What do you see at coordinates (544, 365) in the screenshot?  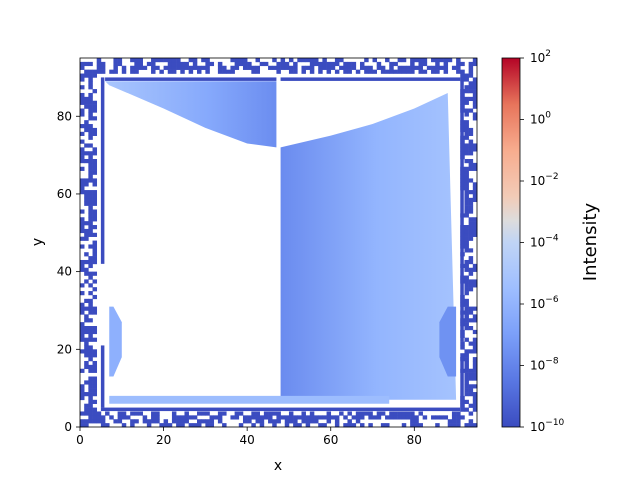 I see `colorbar-tick-label: 10⁻⁸` at bounding box center [544, 365].